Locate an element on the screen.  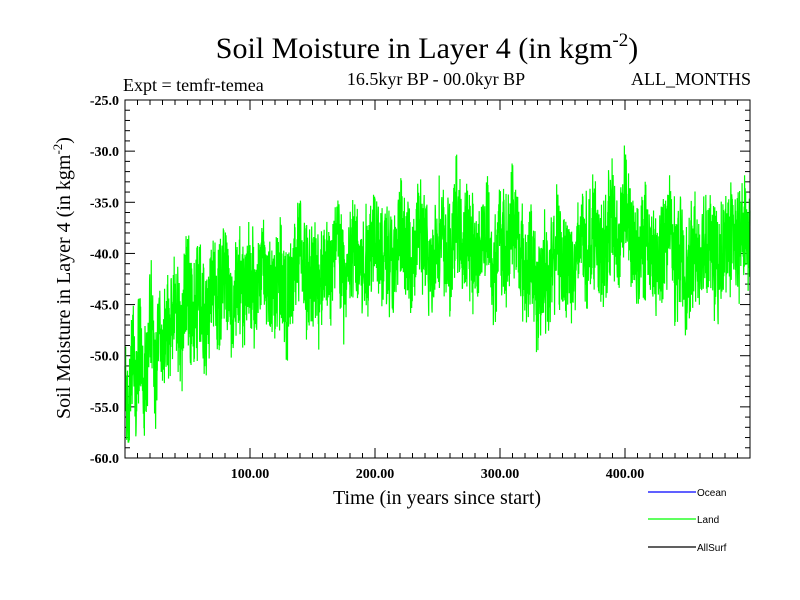
x-axis-label: Time (in years since start) is located at coordinates (437, 498).